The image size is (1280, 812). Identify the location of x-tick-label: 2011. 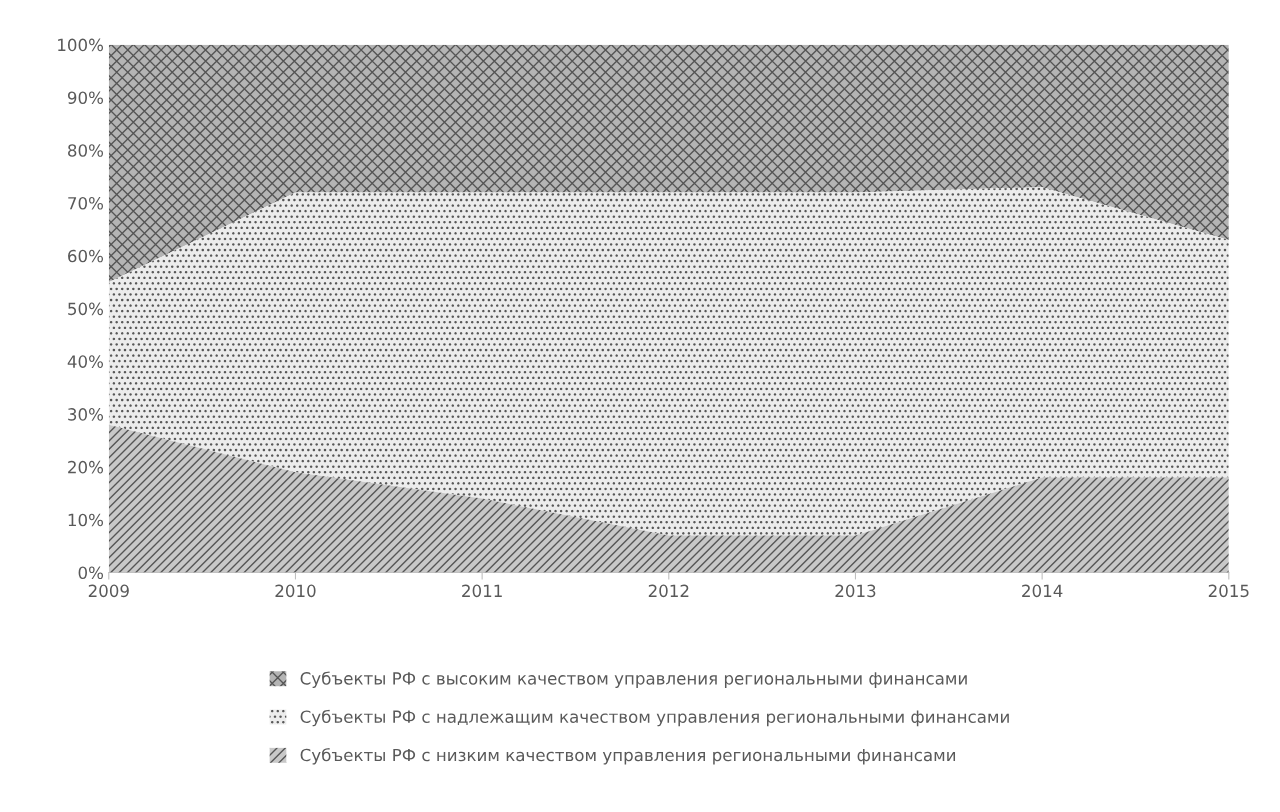
(482, 591).